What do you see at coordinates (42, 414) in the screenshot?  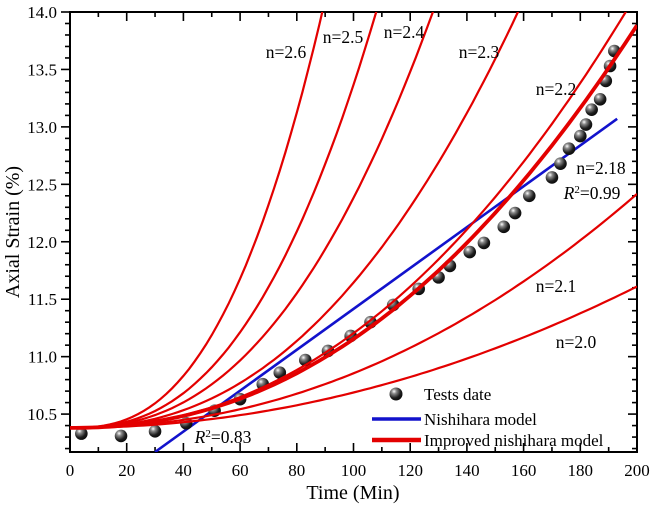 I see `y-tick-label: 10.5` at bounding box center [42, 414].